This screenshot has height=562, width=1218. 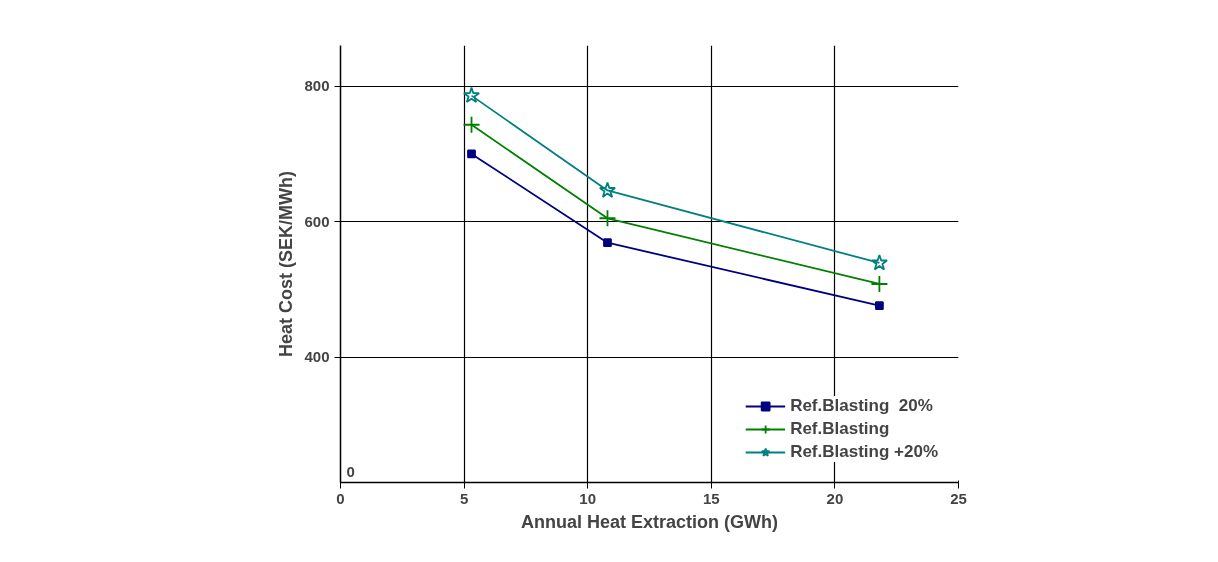 I want to click on x-tick-label: 10, so click(x=588, y=498).